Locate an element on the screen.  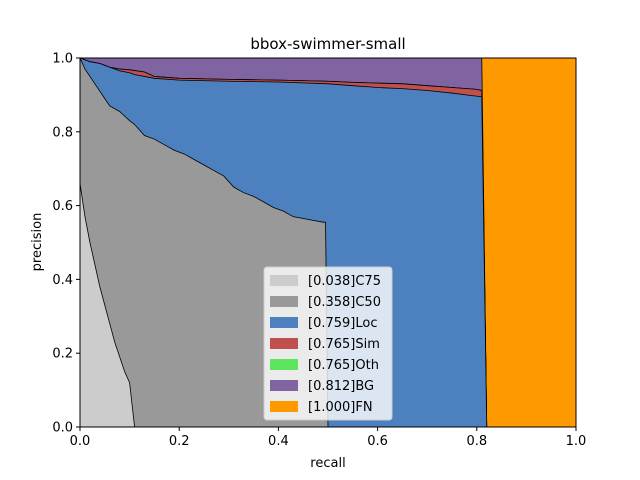
x-tick-label: 0.0 is located at coordinates (80, 441).